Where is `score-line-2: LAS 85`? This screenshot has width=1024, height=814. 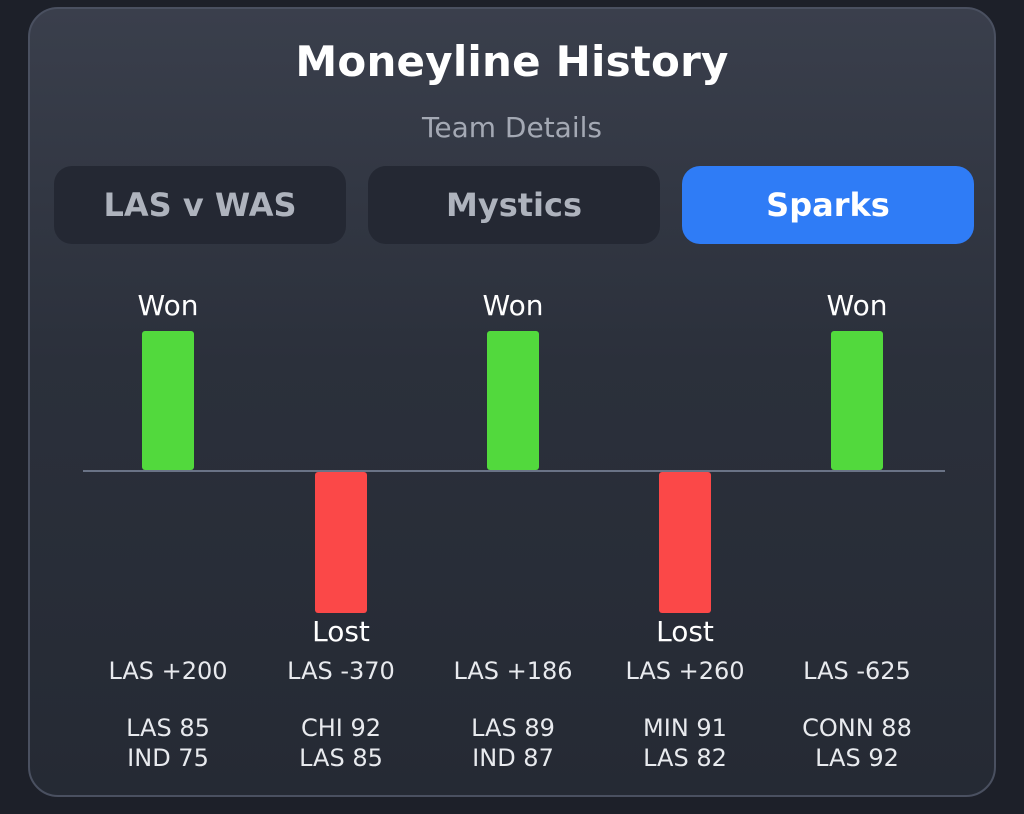
score-line-2: LAS 85 is located at coordinates (341, 758).